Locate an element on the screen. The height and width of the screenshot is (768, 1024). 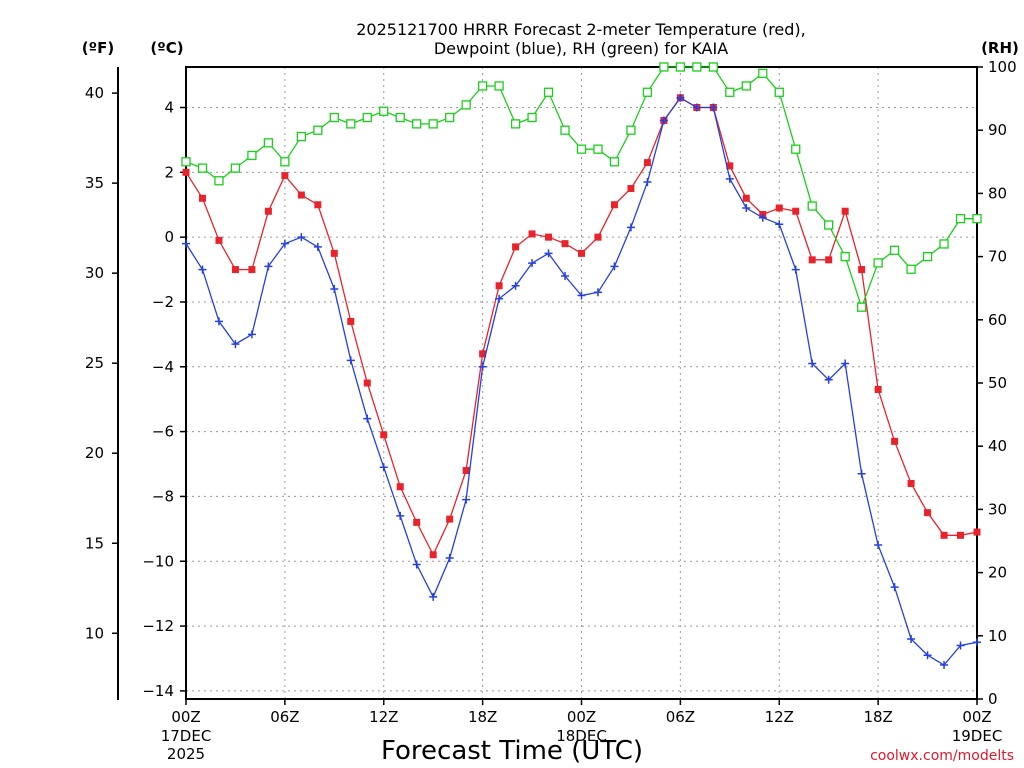
rh-tick-label: 30 is located at coordinates (997, 509).